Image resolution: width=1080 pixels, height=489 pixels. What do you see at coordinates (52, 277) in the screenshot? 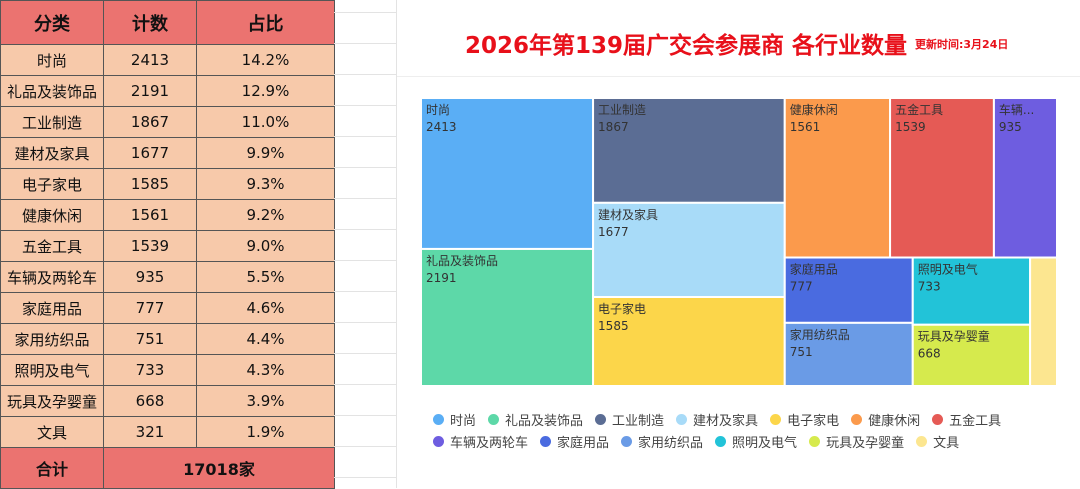
I see `cell-category: 车辆及两轮车` at bounding box center [52, 277].